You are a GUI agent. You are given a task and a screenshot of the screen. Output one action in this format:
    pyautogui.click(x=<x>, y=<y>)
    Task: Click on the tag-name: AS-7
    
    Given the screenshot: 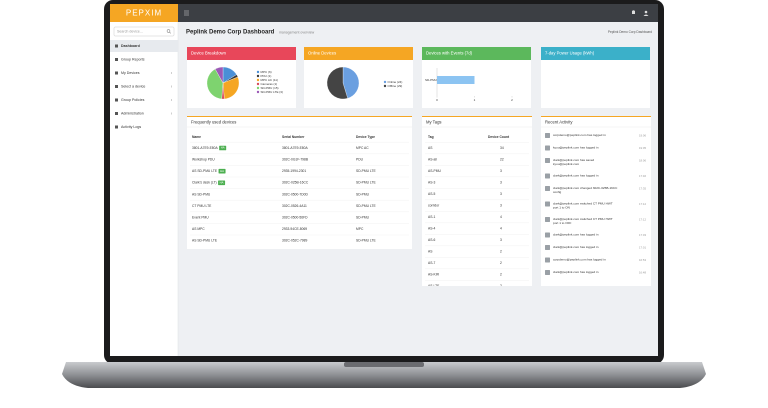 What is the action you would take?
    pyautogui.click(x=431, y=263)
    